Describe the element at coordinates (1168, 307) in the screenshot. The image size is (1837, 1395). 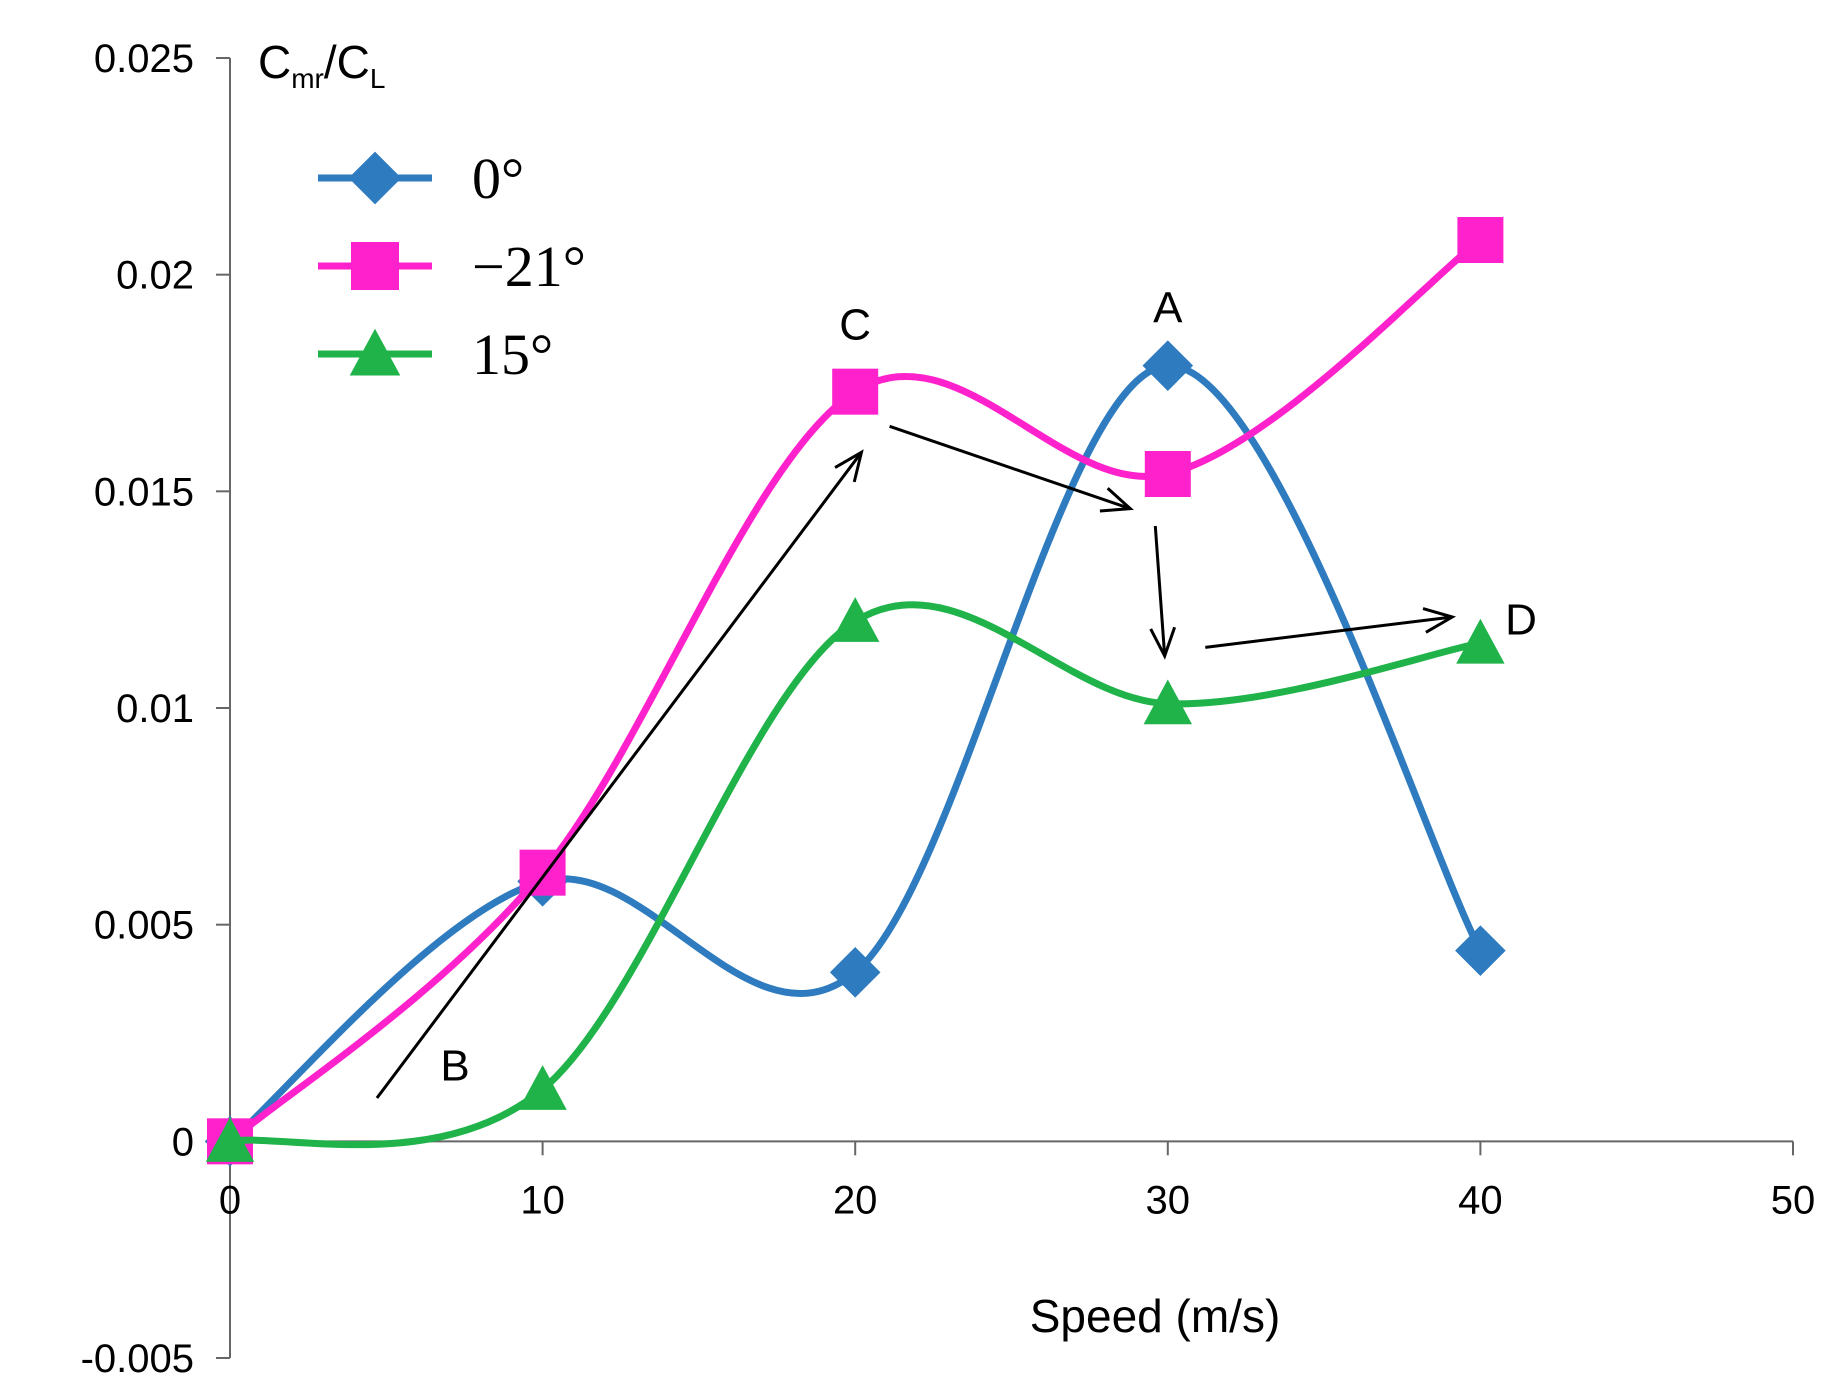
I see `annotation-label: A` at that location.